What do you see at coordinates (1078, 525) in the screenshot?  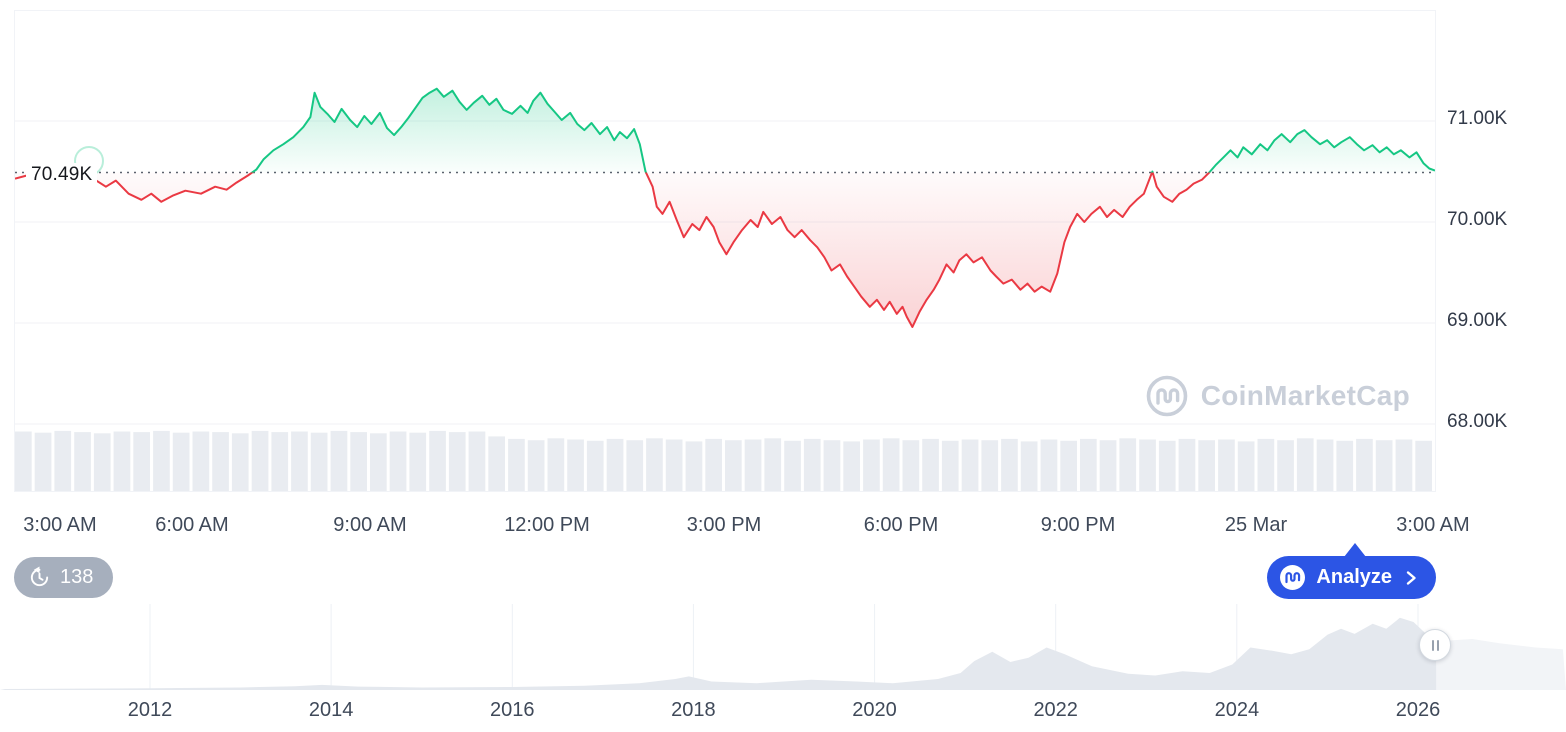 I see `x-axis-label: 9:00 PM` at bounding box center [1078, 525].